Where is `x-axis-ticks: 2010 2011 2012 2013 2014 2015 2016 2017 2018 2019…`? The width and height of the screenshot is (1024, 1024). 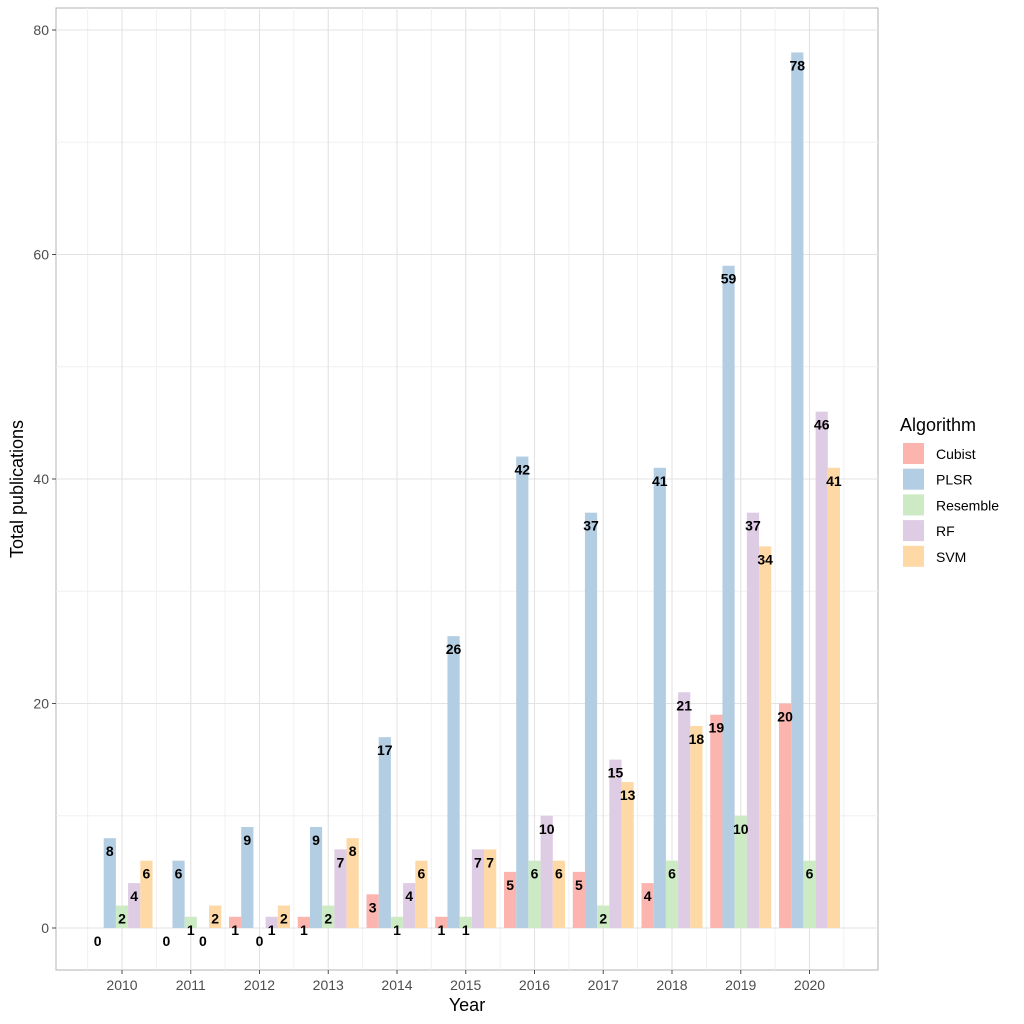
x-axis-ticks: 2010 2011 2012 2013 2014 2015 2016 2017 2018 2019… is located at coordinates (465, 981).